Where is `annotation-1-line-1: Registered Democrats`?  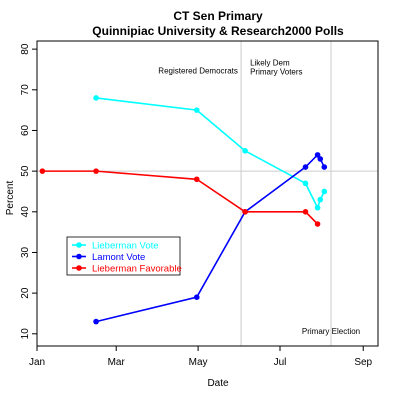
annotation-1-line-1: Registered Democrats is located at coordinates (198, 71).